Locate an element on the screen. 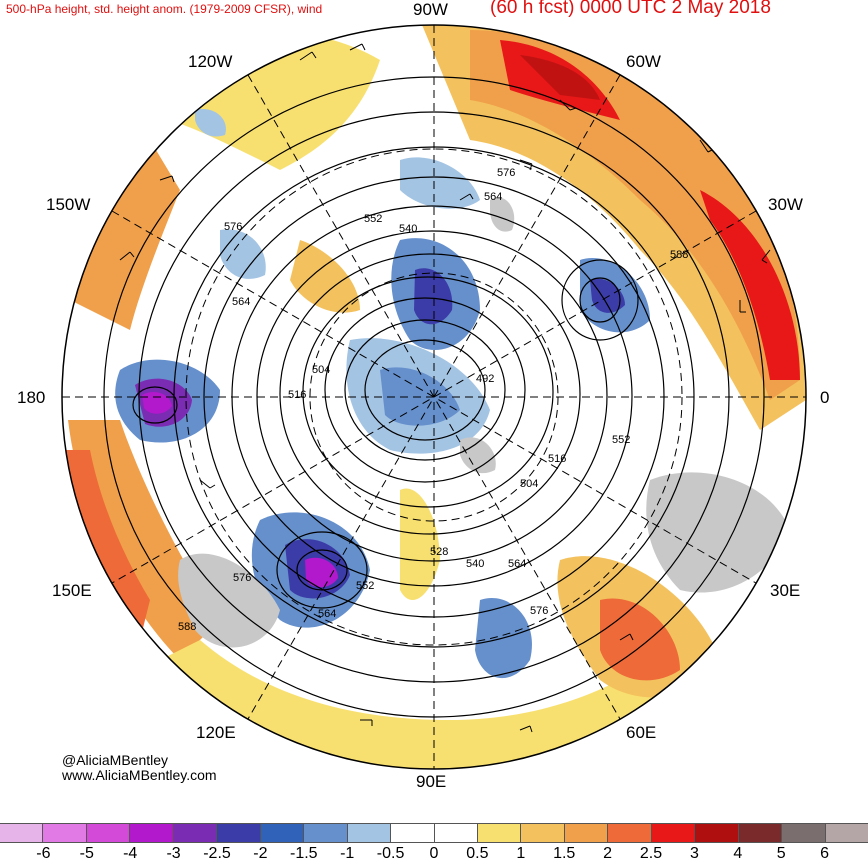  colorbar is located at coordinates (434, 833).